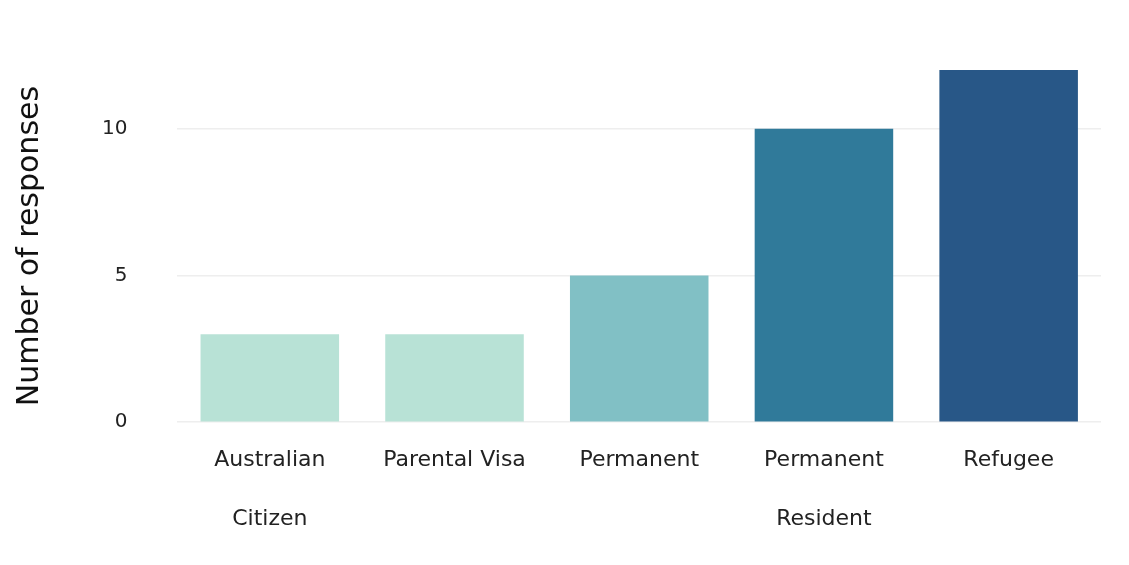  I want to click on y-tick-label: 10, so click(115, 126).